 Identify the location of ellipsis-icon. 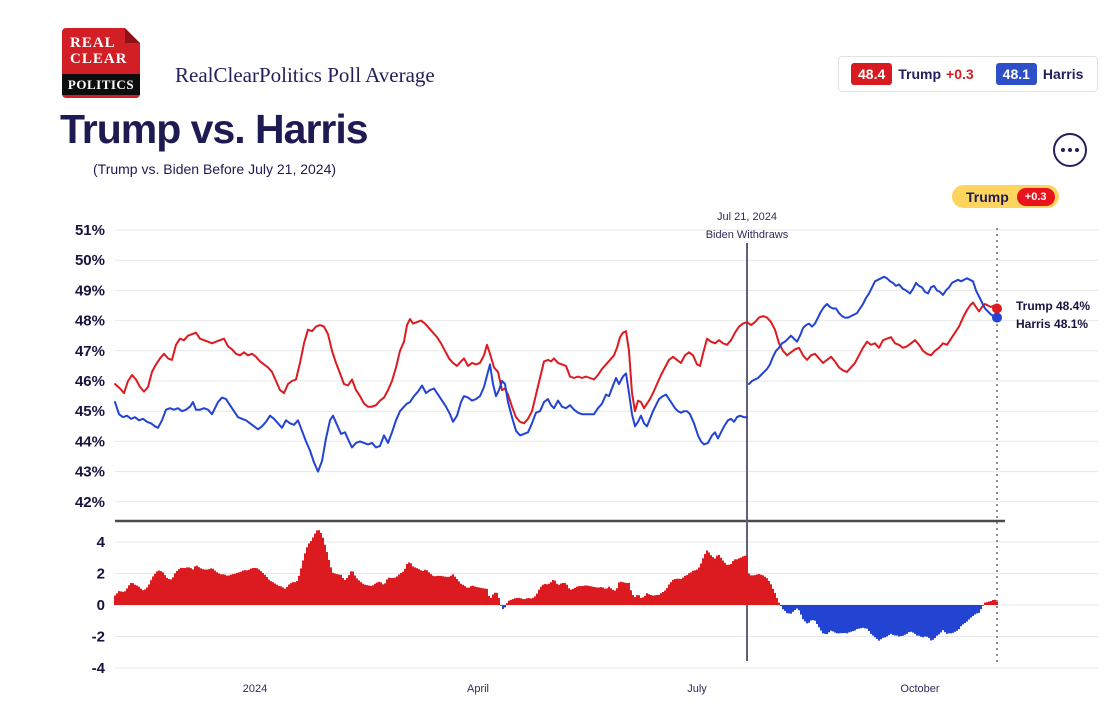
(1063, 150).